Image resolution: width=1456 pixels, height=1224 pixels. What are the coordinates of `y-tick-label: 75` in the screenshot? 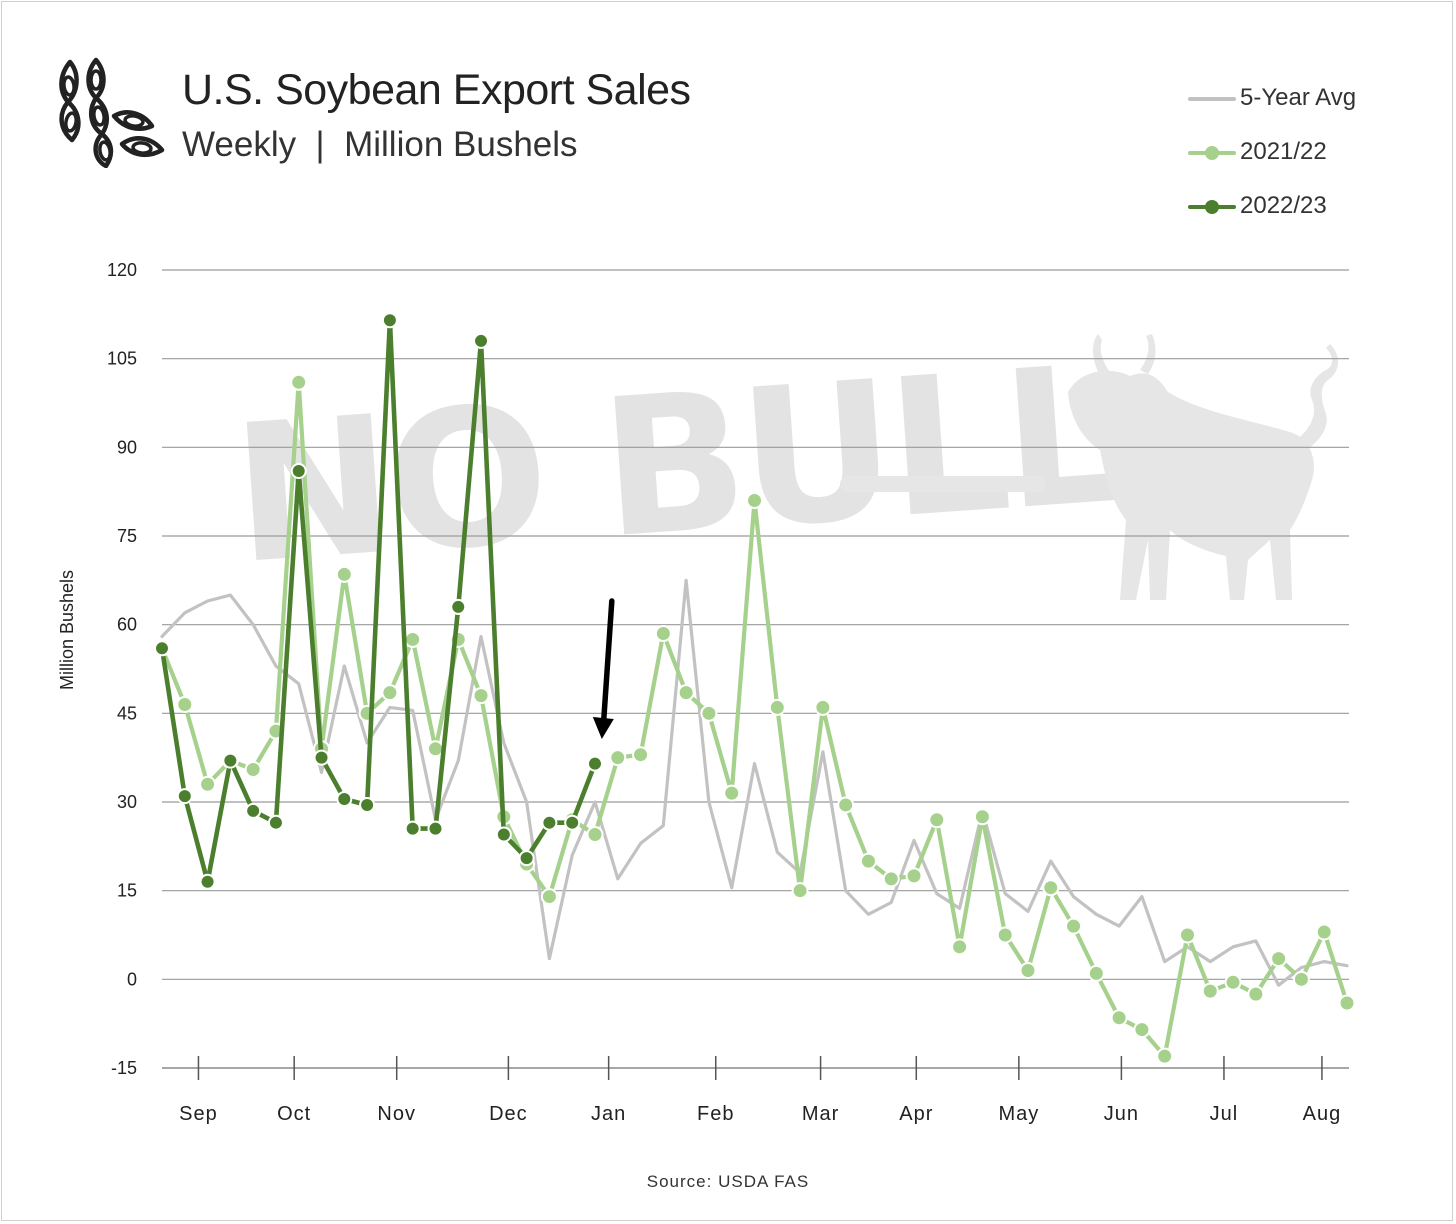 It's located at (127, 536).